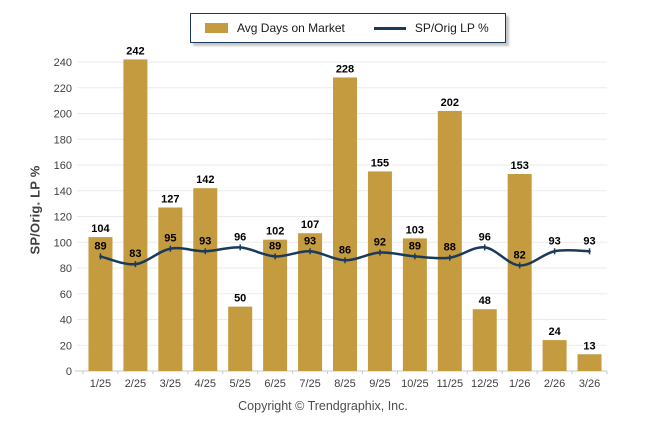 The image size is (646, 439). I want to click on y-tick-label: 0, so click(69, 372).